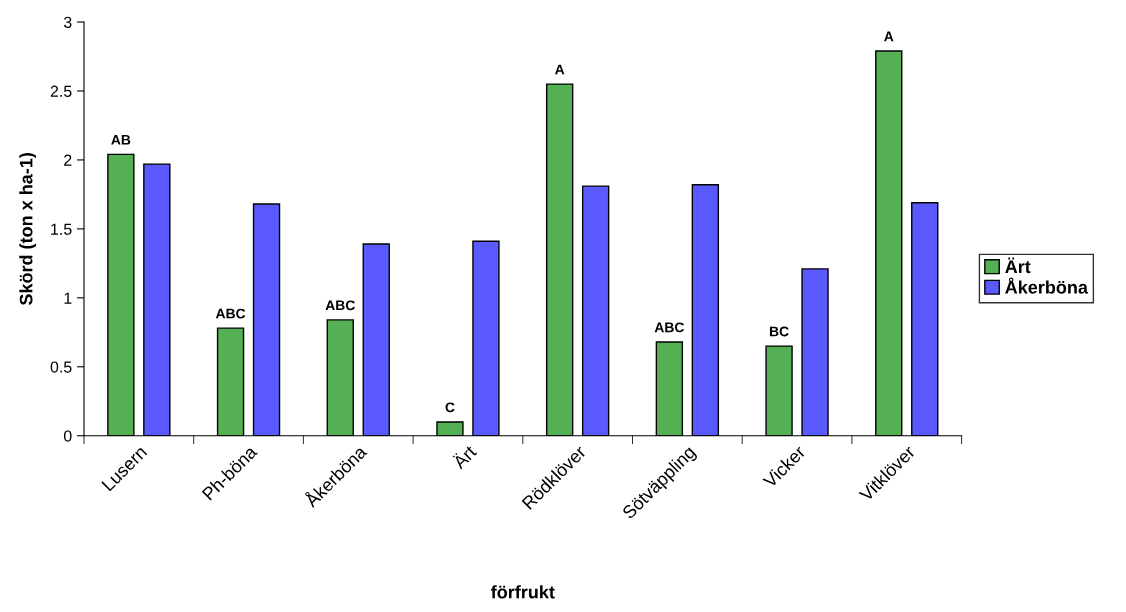  I want to click on annotation: C, so click(450, 407).